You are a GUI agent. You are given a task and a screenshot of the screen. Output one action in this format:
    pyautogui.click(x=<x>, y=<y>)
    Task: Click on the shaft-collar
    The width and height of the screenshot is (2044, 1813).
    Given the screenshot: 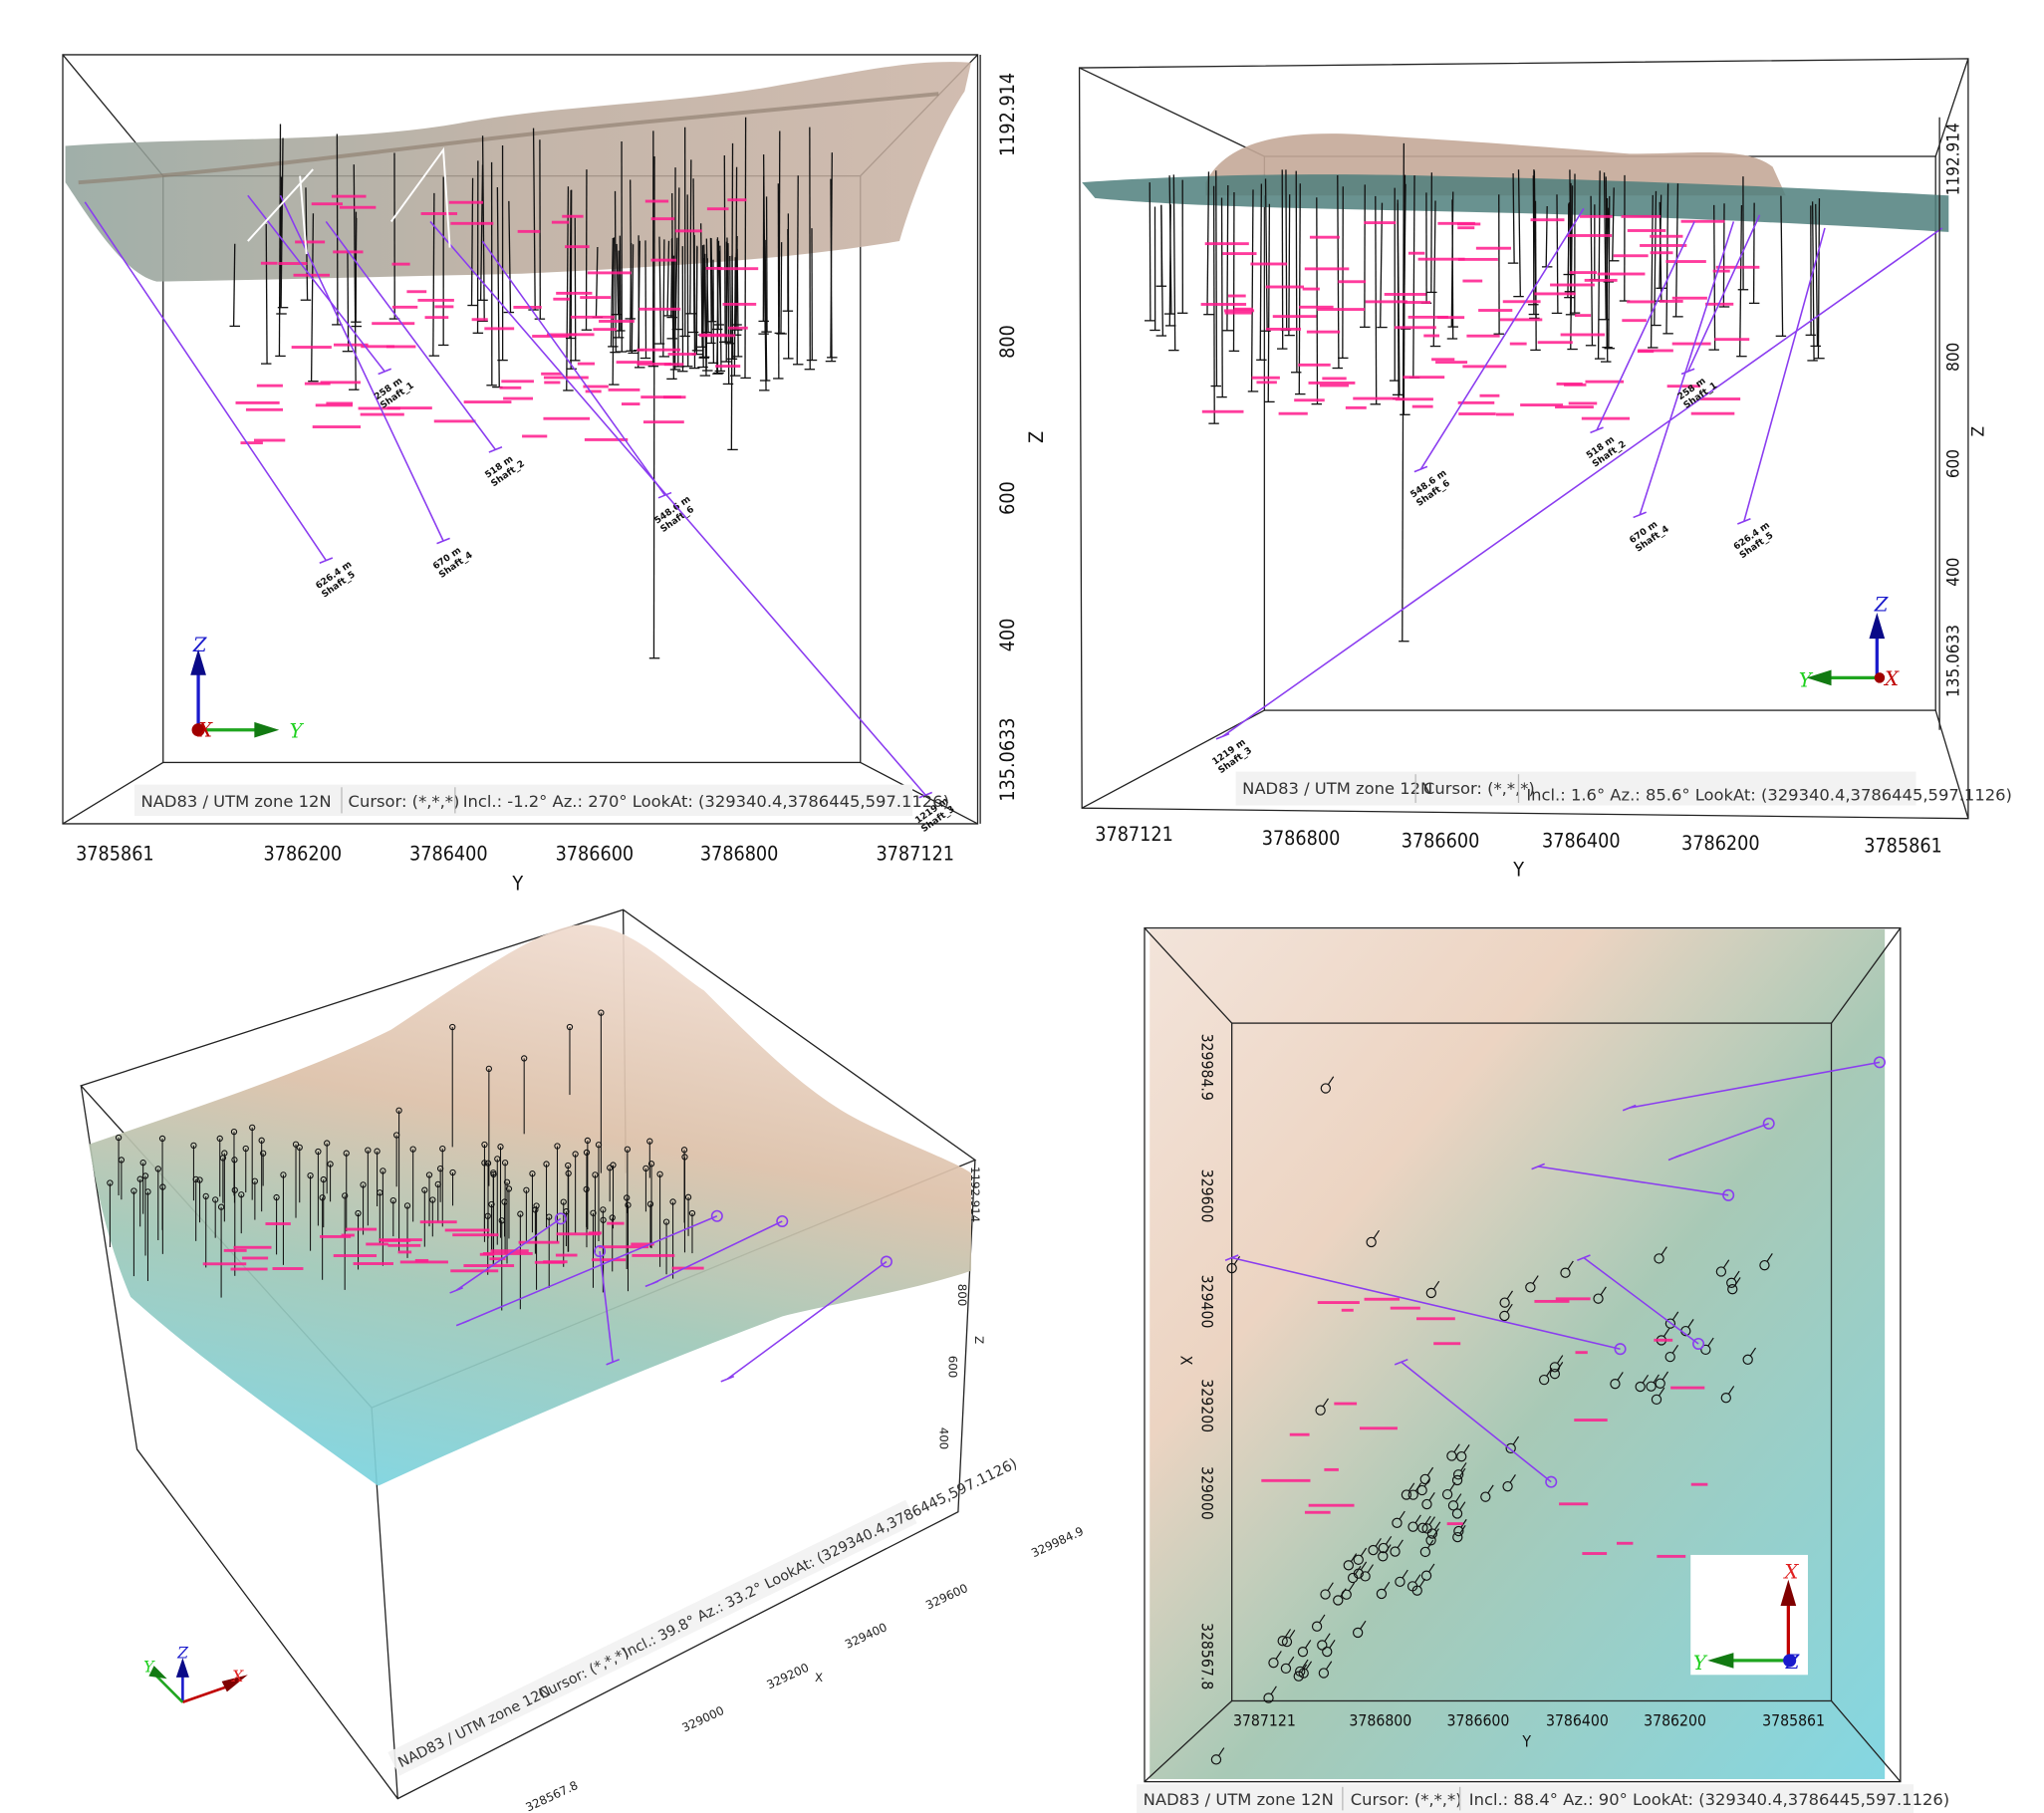 What is the action you would take?
    pyautogui.click(x=717, y=1215)
    